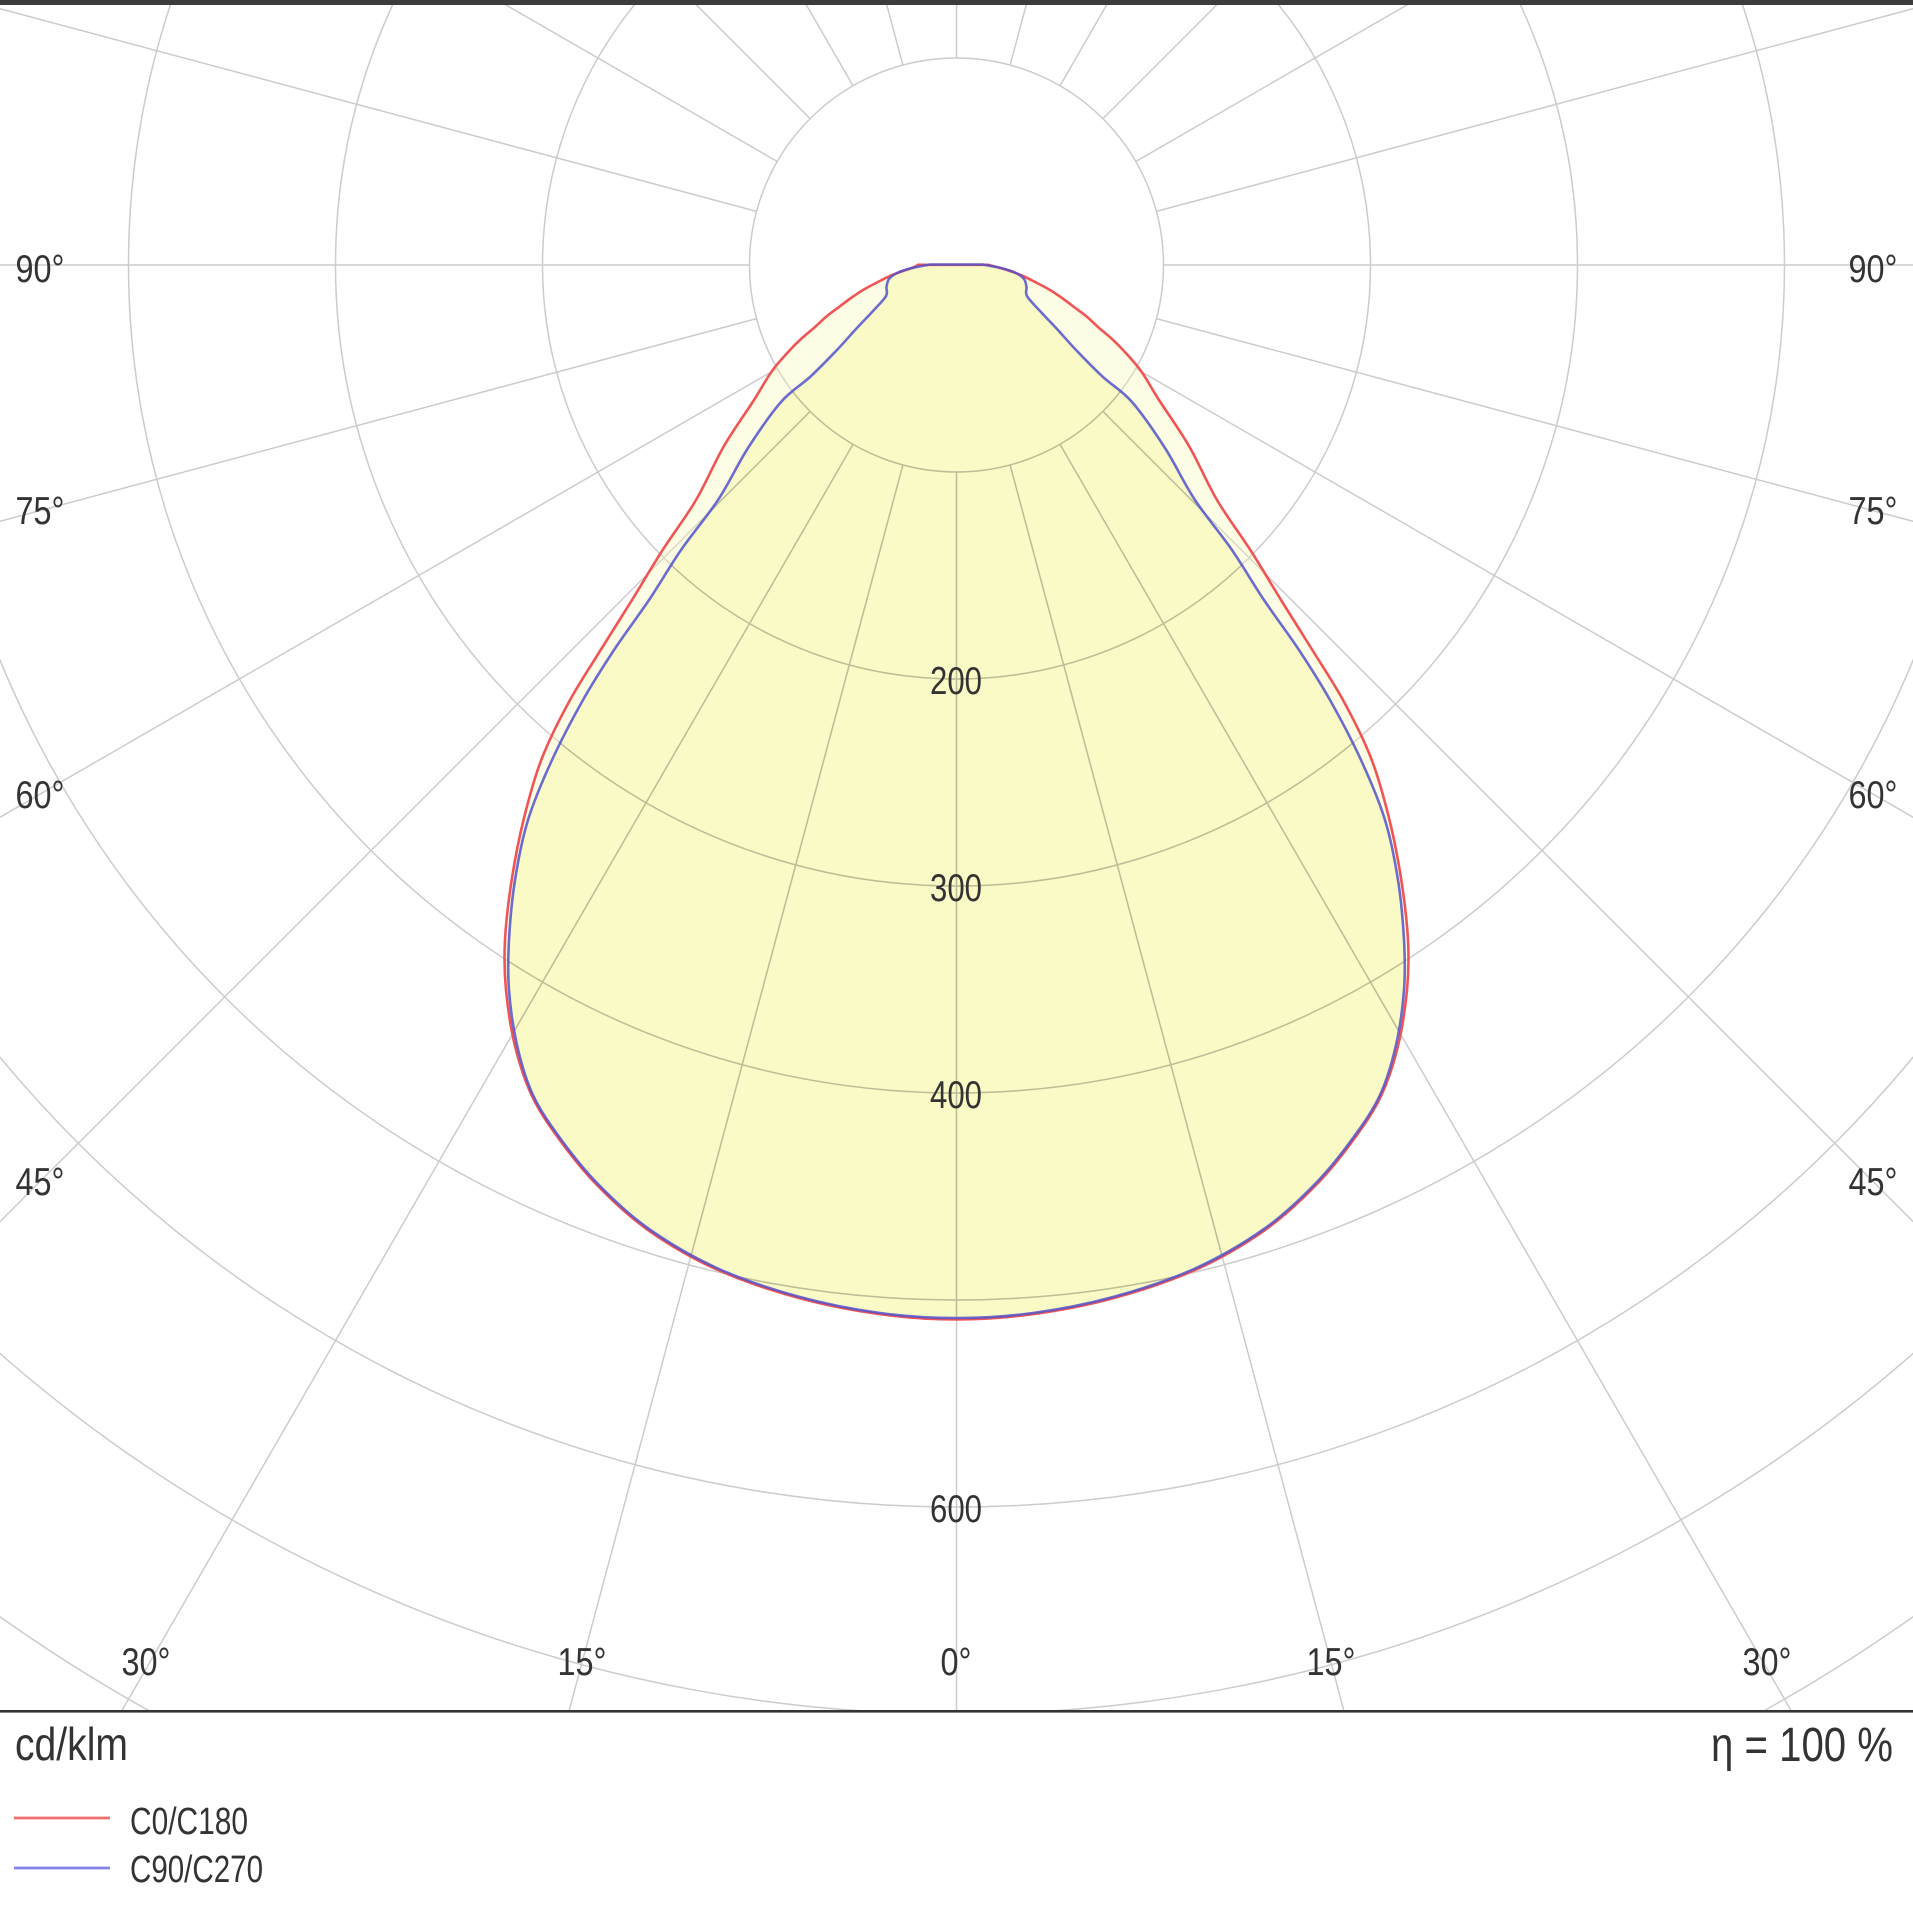 Image resolution: width=1913 pixels, height=1920 pixels. What do you see at coordinates (71, 1744) in the screenshot?
I see `svg-text: cd/klm` at bounding box center [71, 1744].